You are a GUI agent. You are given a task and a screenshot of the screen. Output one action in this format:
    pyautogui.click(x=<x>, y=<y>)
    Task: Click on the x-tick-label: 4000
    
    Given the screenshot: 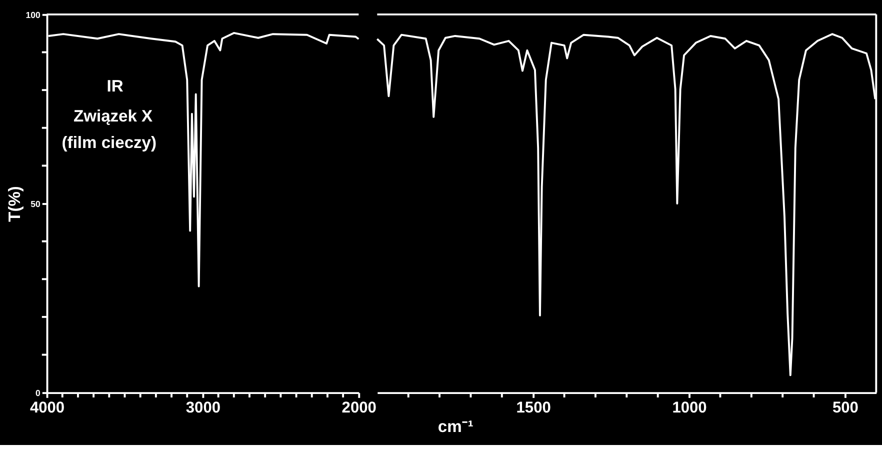 What is the action you would take?
    pyautogui.click(x=47, y=408)
    